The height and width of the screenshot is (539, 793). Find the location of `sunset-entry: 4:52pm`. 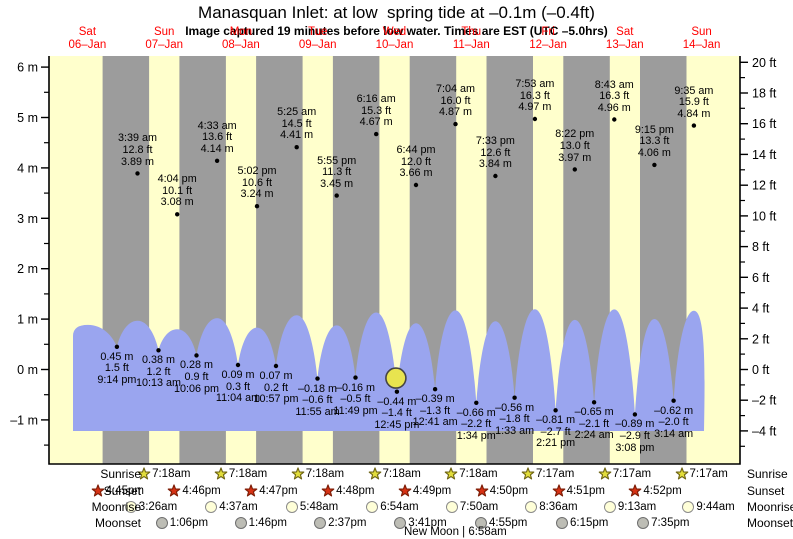

sunset-entry: 4:52pm is located at coordinates (655, 490).